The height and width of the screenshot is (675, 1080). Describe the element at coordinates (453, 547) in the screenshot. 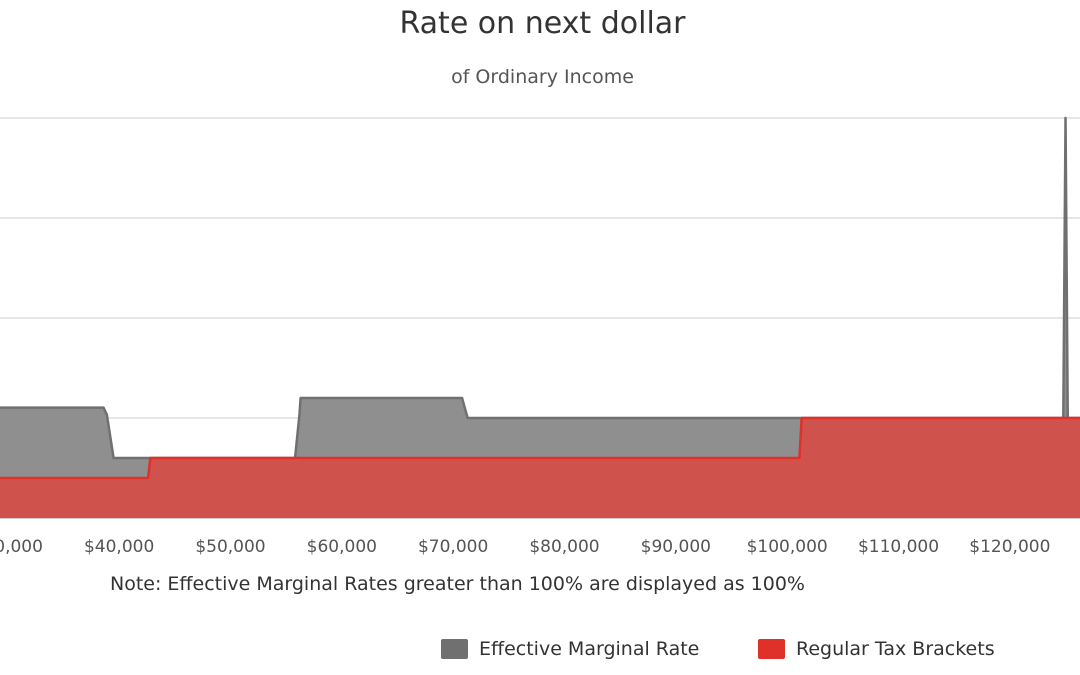

I see `x-tick-label: $70,000` at that location.